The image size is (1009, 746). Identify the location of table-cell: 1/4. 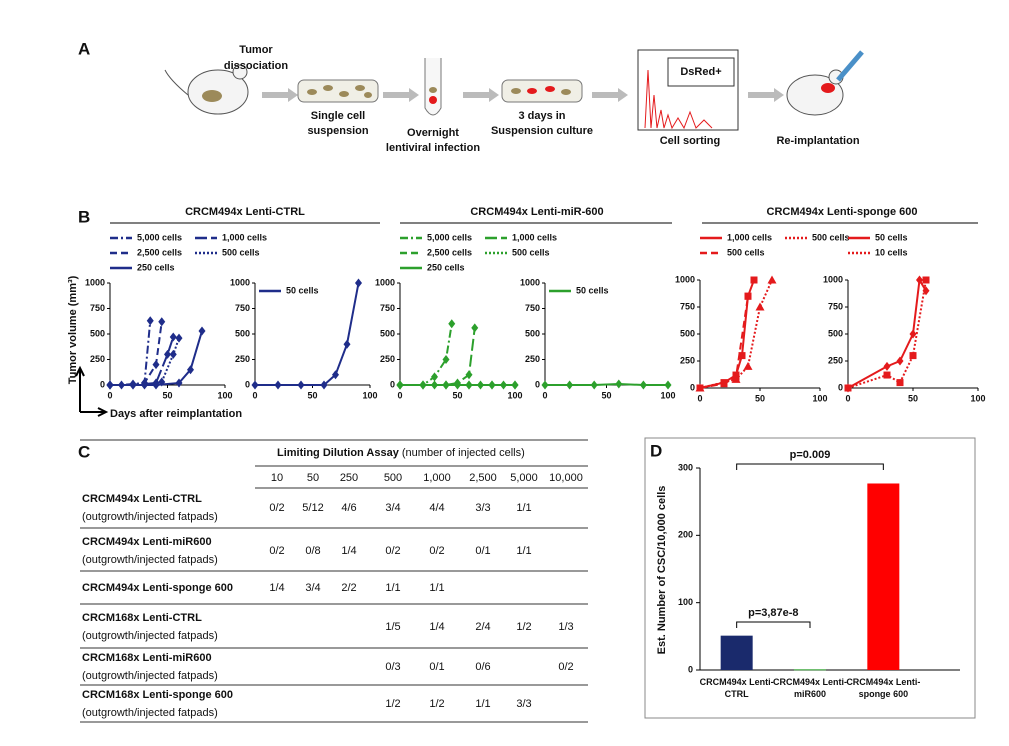
(276, 588).